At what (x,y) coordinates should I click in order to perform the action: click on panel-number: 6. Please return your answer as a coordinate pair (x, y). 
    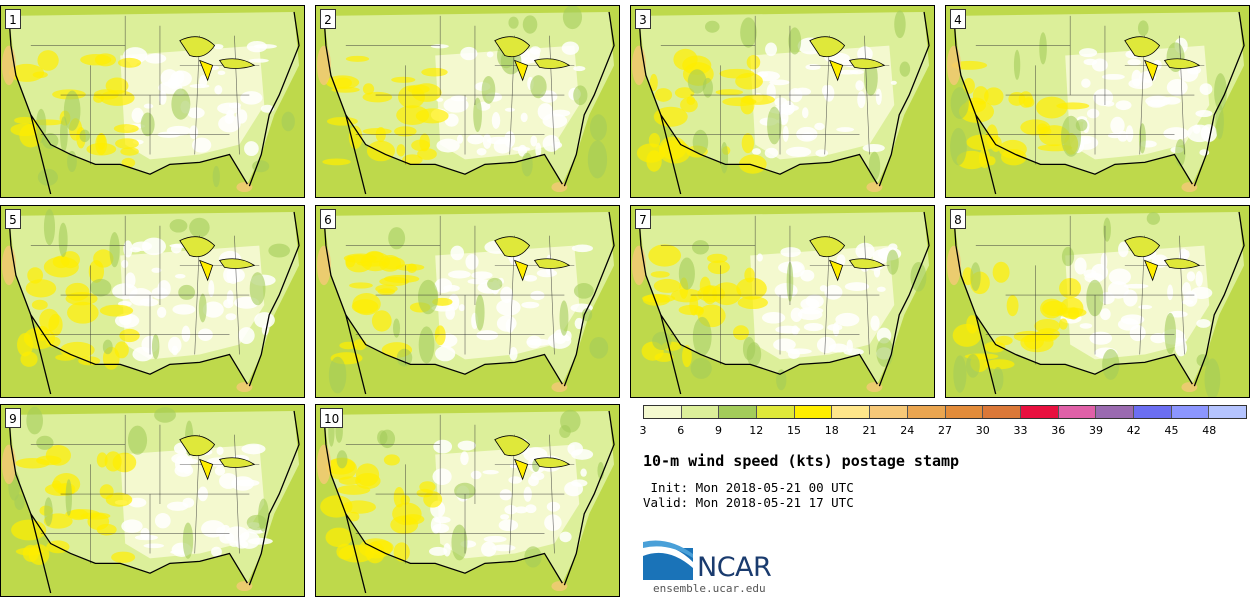
    Looking at the image, I should click on (328, 219).